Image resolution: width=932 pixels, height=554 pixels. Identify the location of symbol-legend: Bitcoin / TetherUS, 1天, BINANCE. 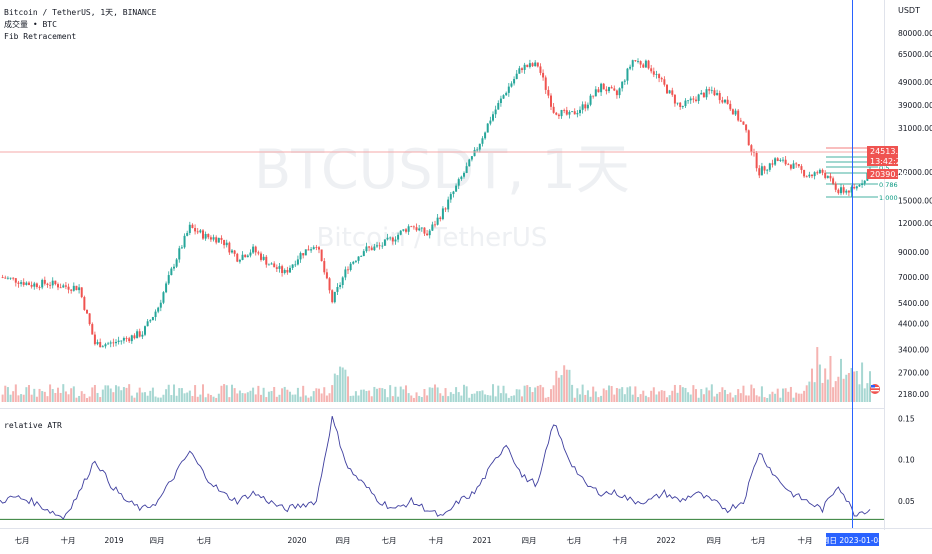
(80, 12).